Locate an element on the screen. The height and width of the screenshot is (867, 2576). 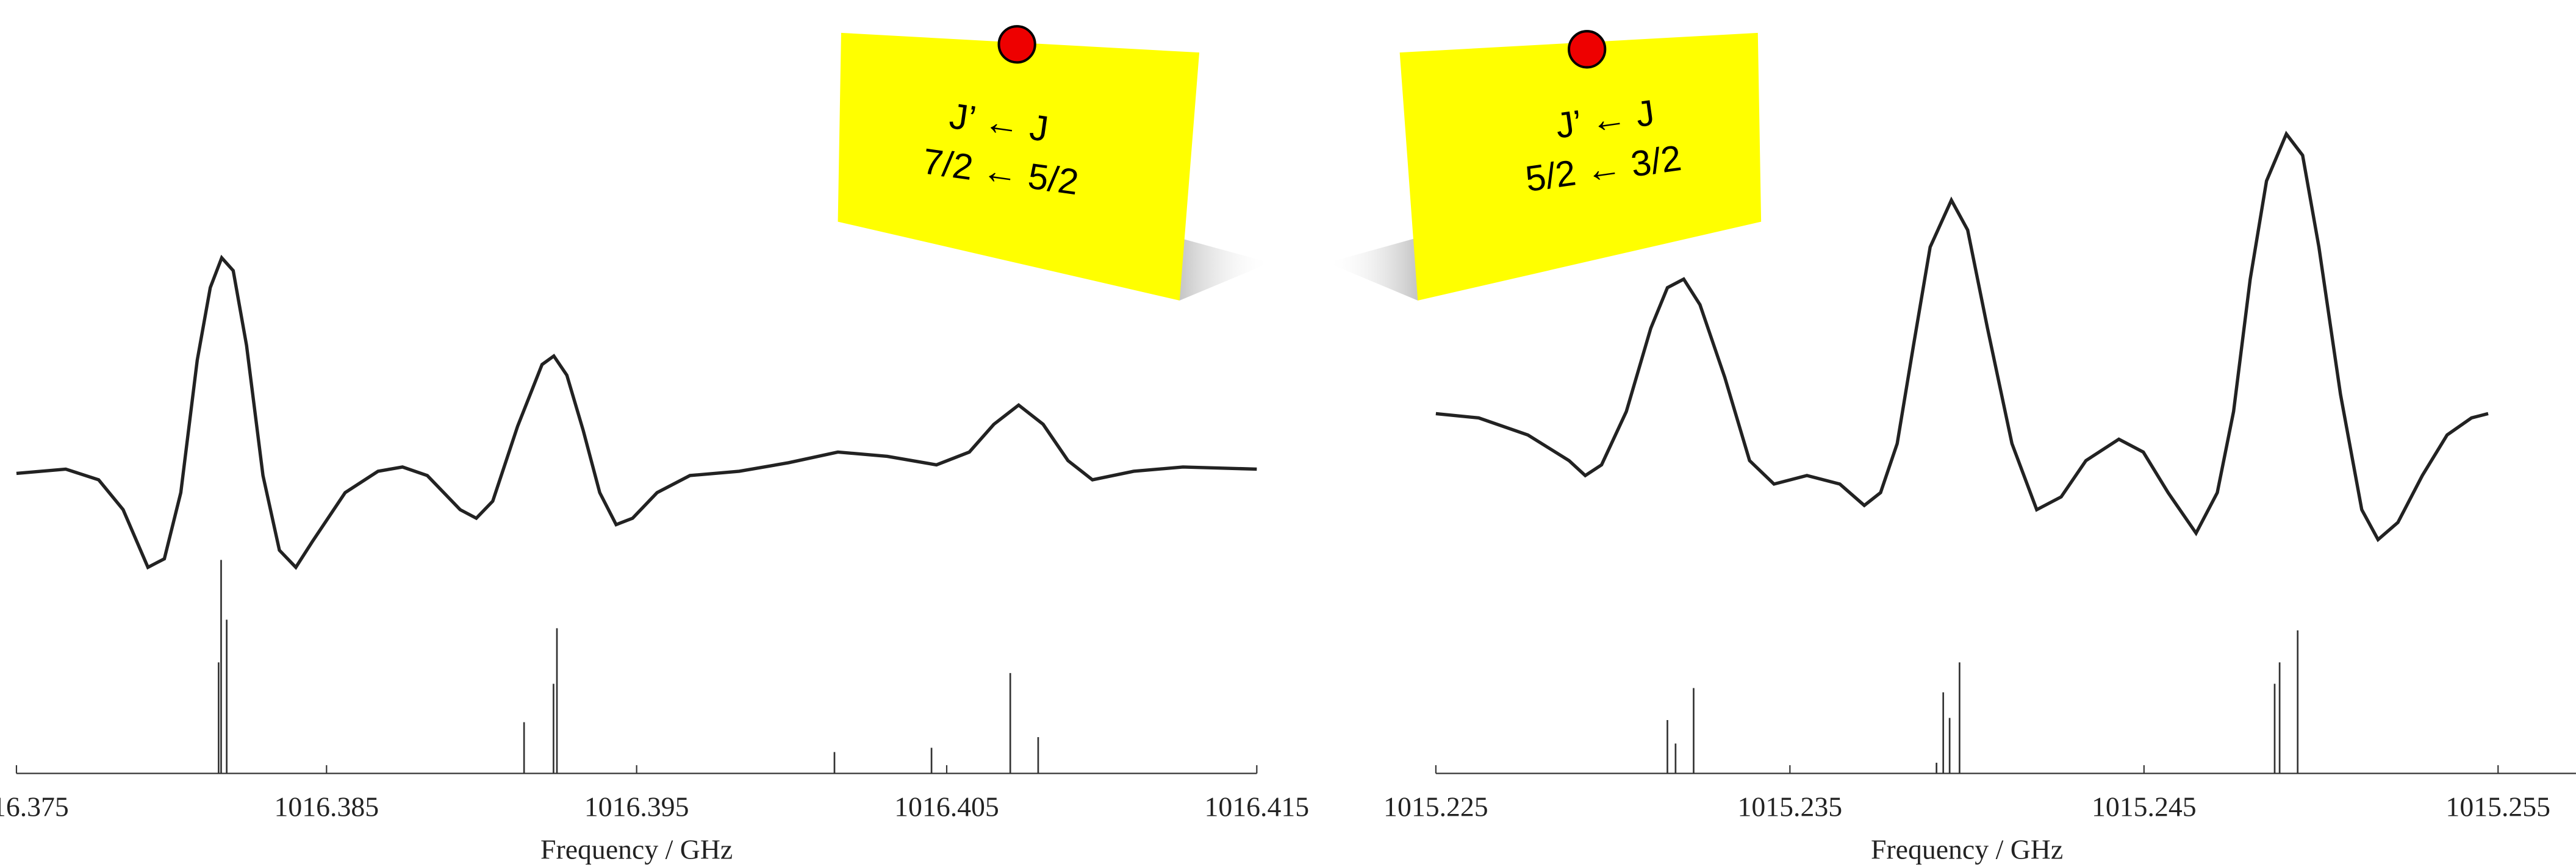
x-tick-label: 1016.415 is located at coordinates (1258, 807).